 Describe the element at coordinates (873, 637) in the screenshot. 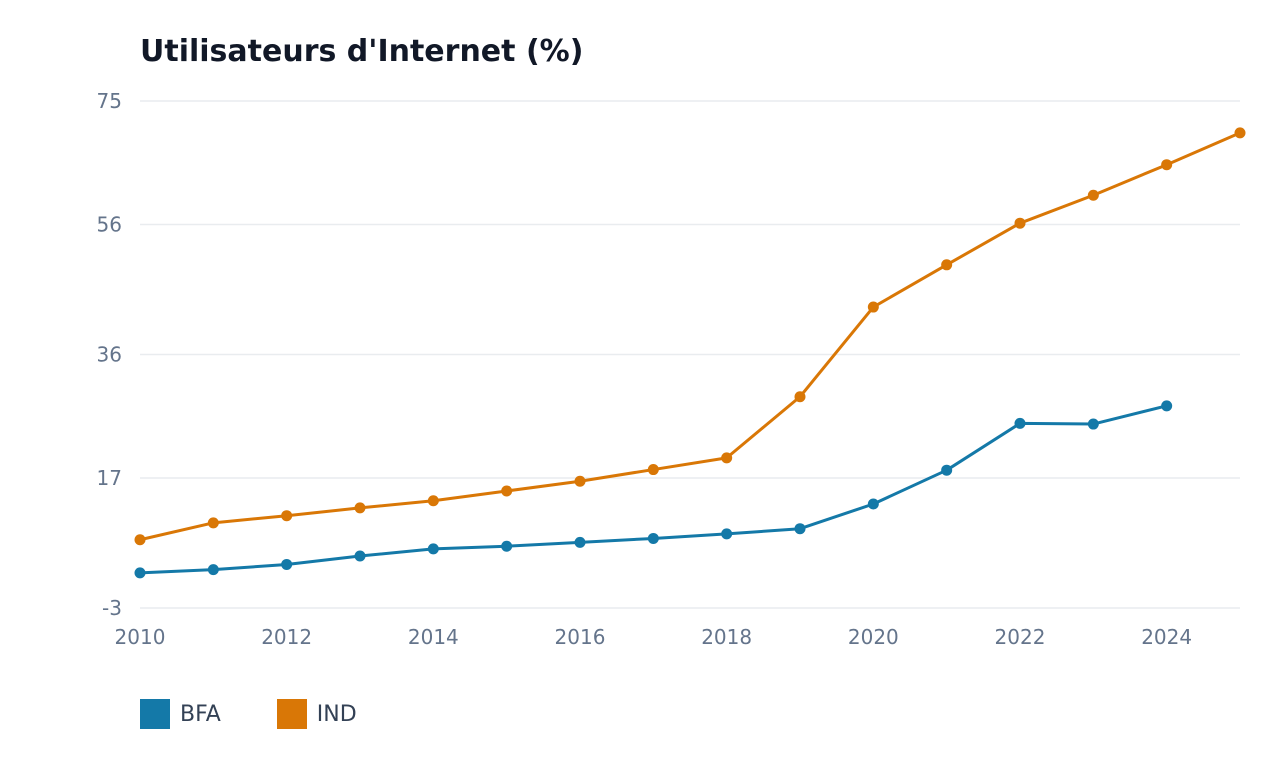

I see `x-tick-label: 2020` at that location.